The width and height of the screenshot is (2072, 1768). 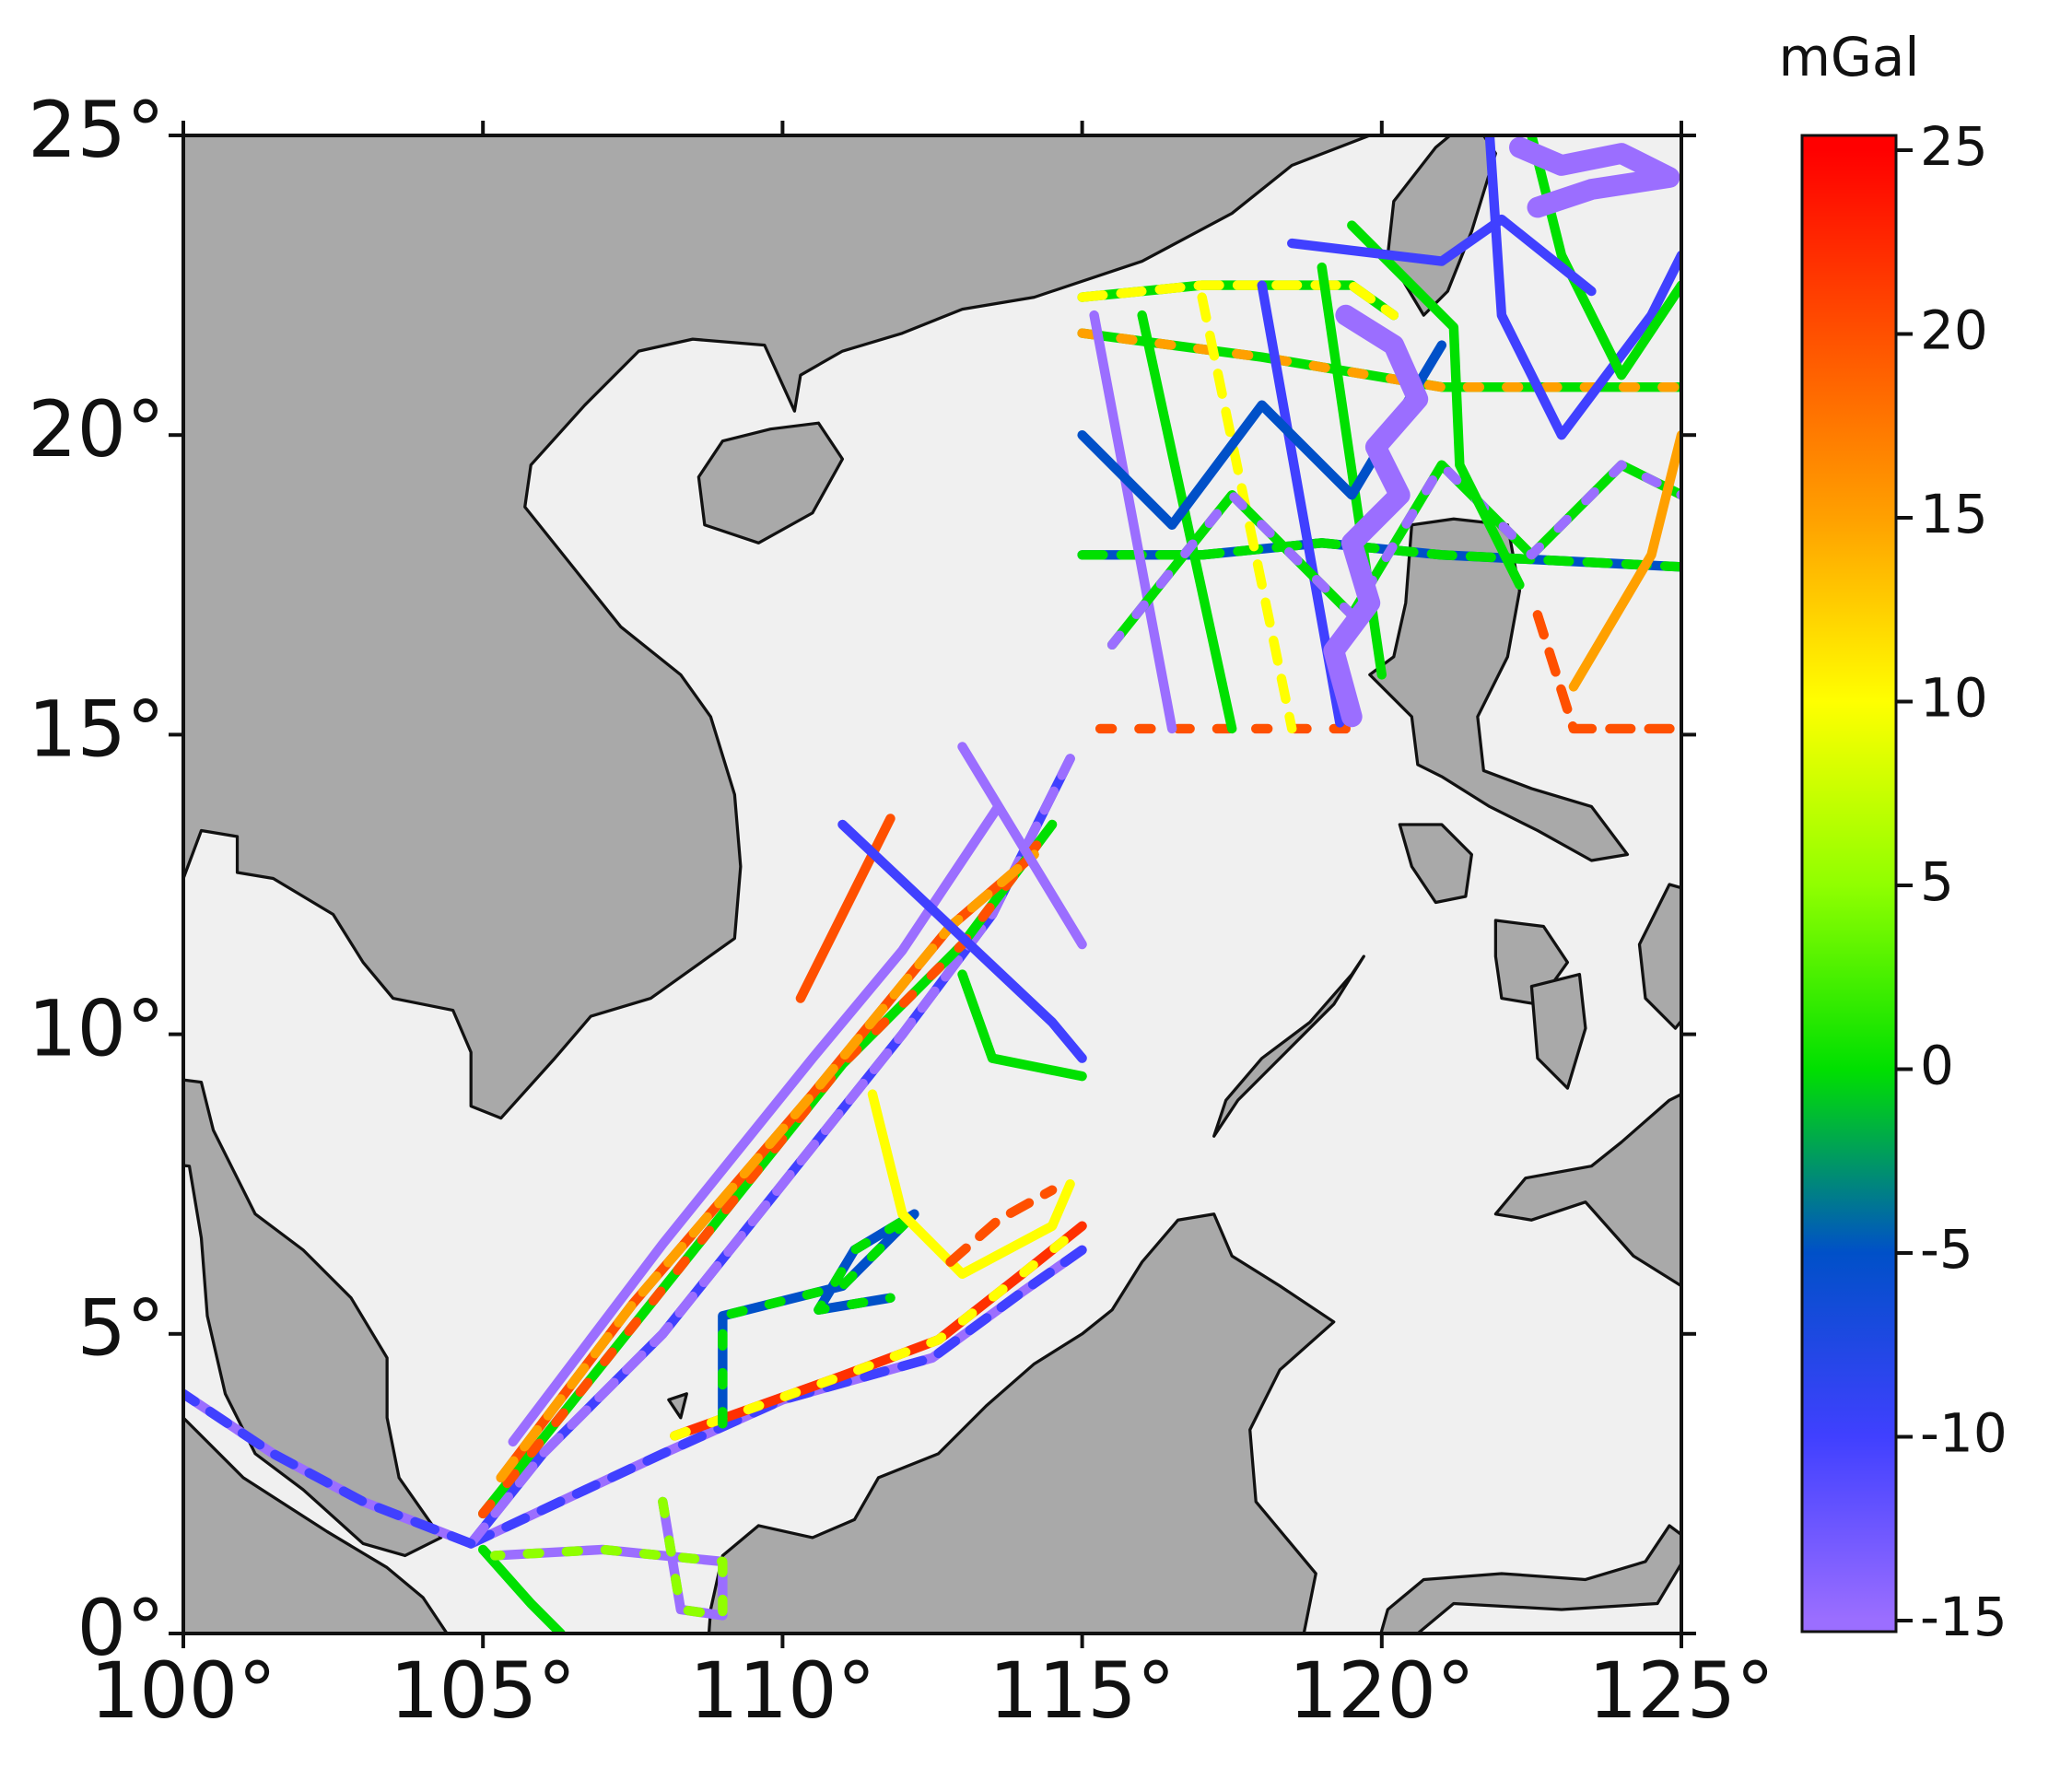 I want to click on borneo, so click(x=1021, y=1422).